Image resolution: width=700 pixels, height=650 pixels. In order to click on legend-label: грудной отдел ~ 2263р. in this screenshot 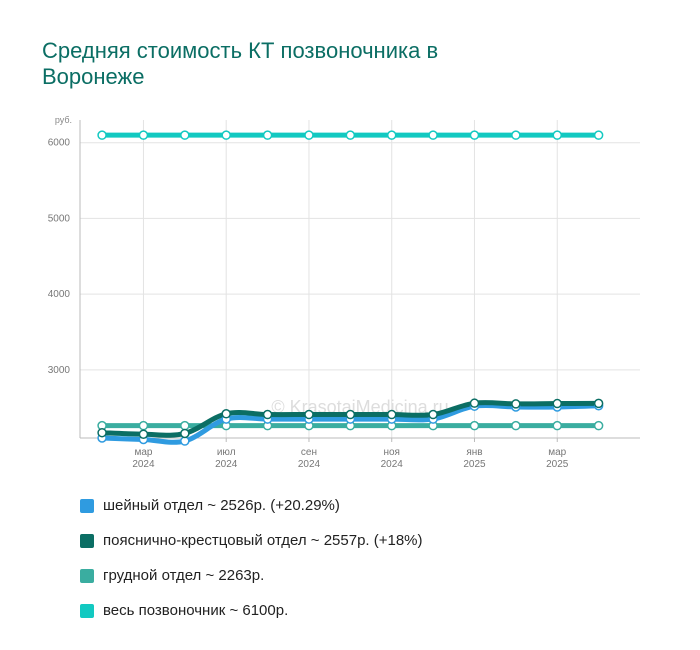, I will do `click(184, 575)`.